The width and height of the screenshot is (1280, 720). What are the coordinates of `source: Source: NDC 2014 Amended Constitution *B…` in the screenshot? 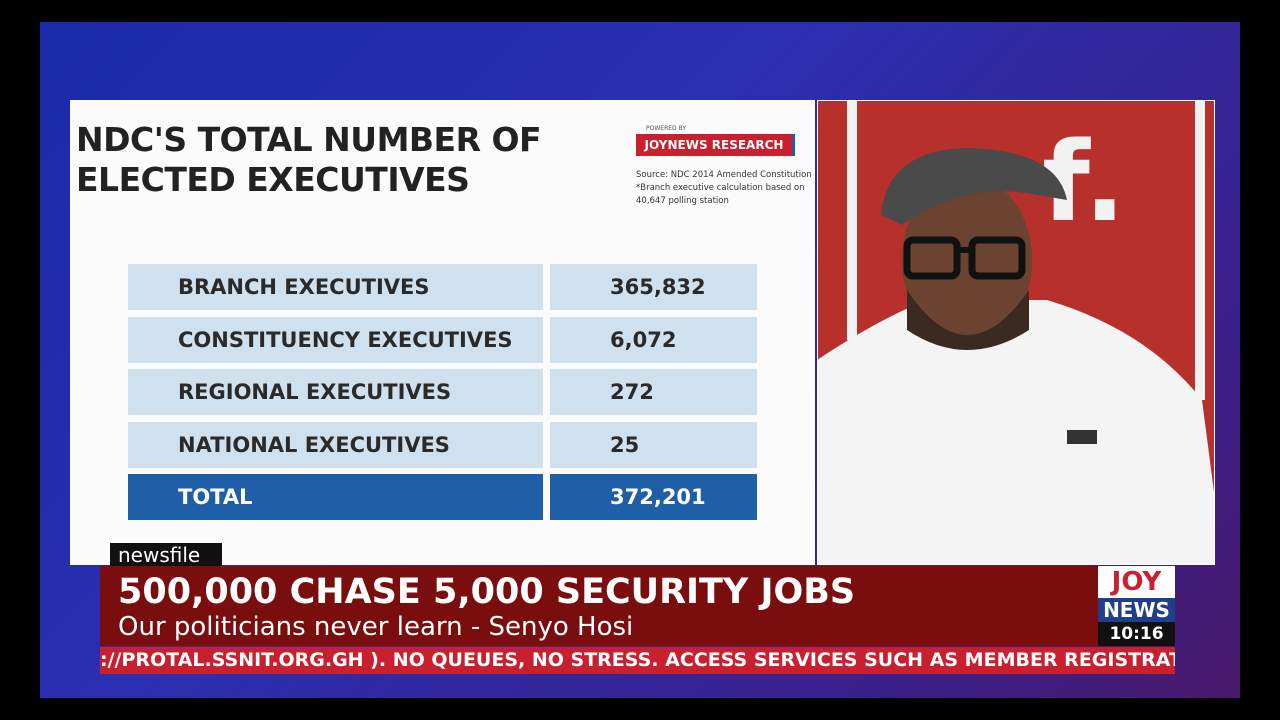 It's located at (724, 188).